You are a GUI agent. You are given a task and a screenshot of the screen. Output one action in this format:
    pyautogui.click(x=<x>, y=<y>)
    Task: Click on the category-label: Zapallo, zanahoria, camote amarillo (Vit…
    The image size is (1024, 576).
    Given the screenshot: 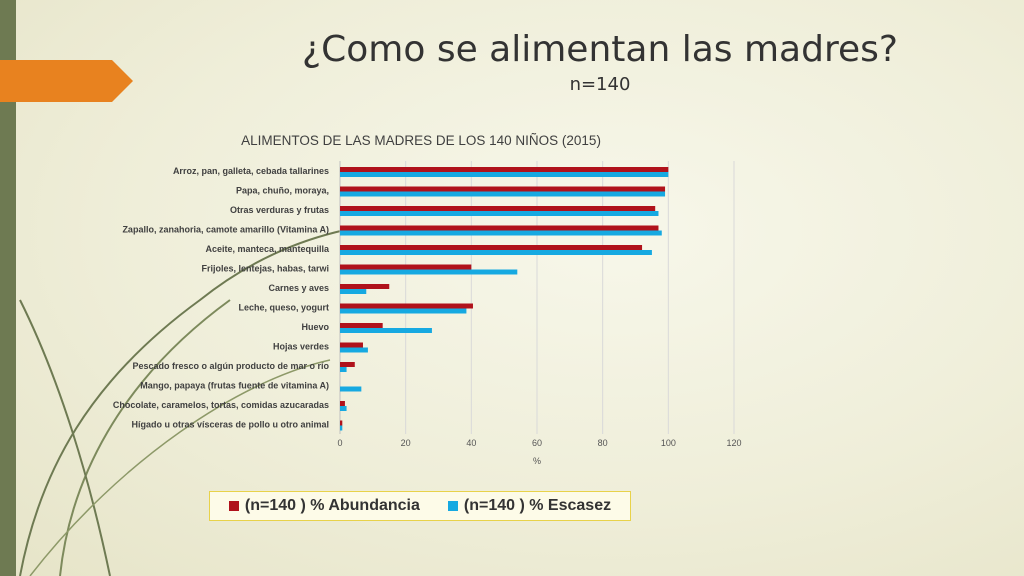 What is the action you would take?
    pyautogui.click(x=225, y=230)
    